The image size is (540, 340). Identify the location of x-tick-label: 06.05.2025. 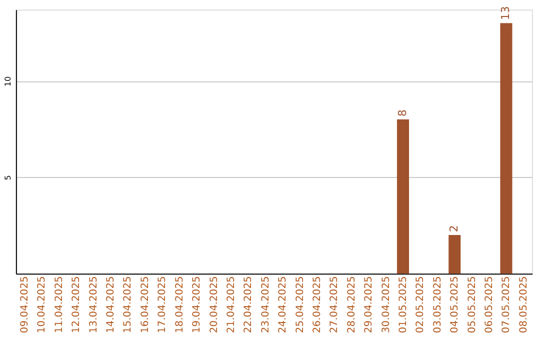
(490, 305).